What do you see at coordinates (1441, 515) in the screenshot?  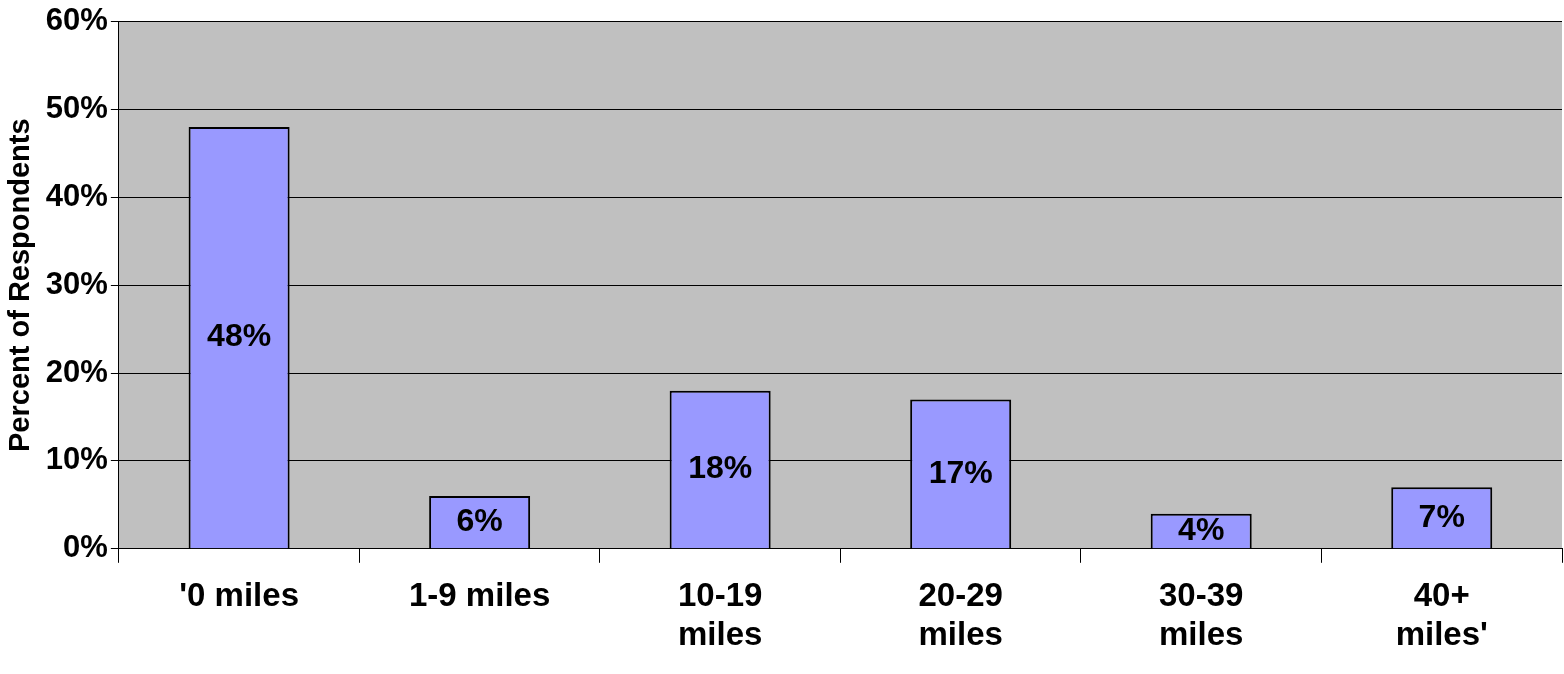 I see `data-label: 7%` at bounding box center [1441, 515].